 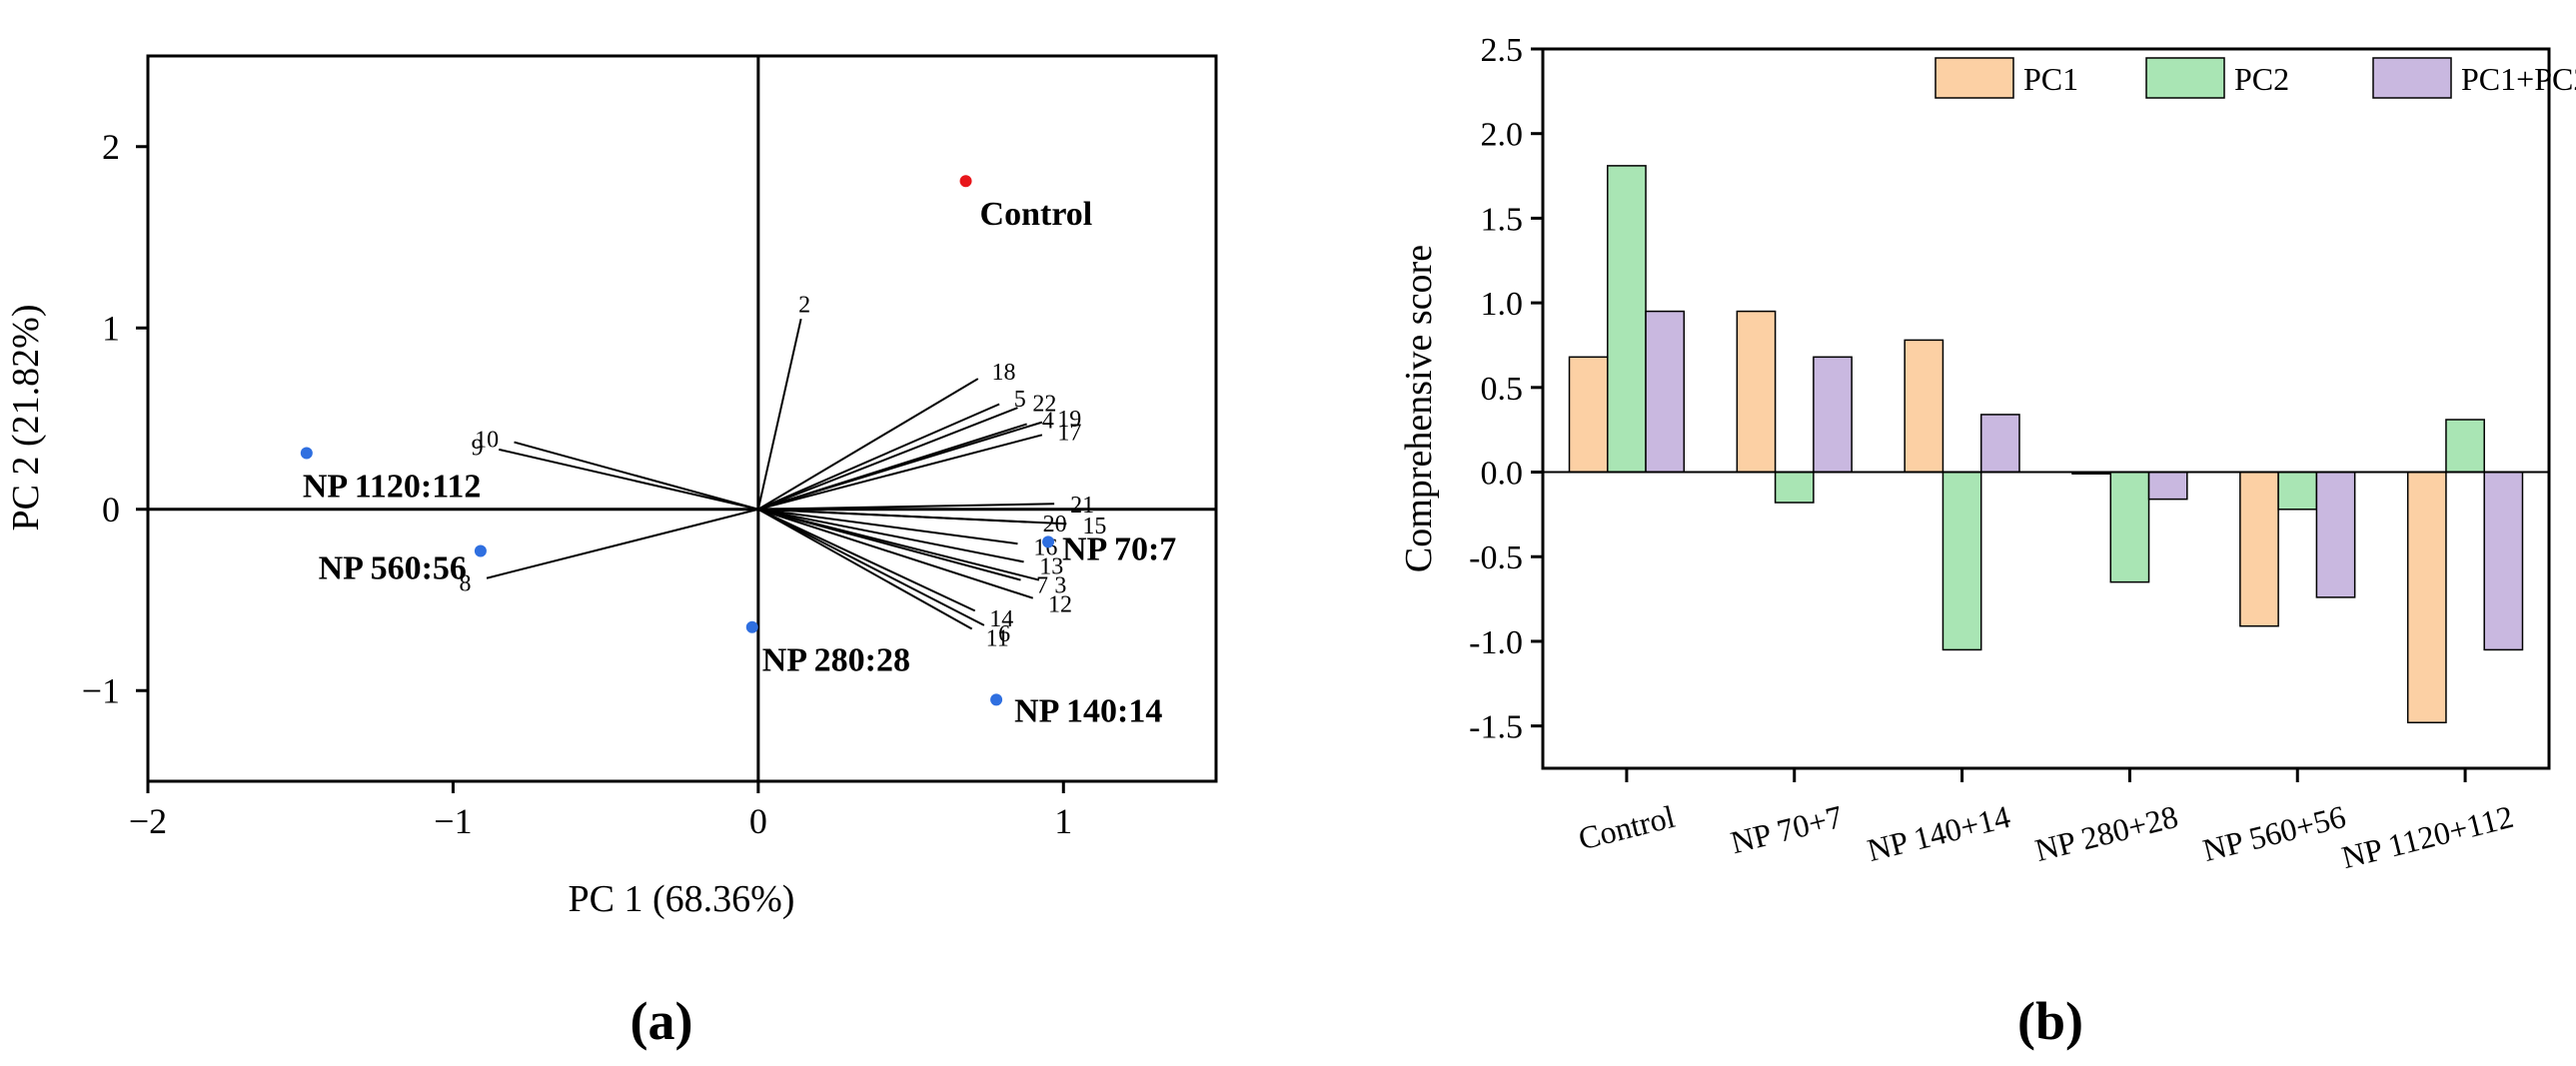 I want to click on y-tick-label-b: 2.5, so click(x=1502, y=50).